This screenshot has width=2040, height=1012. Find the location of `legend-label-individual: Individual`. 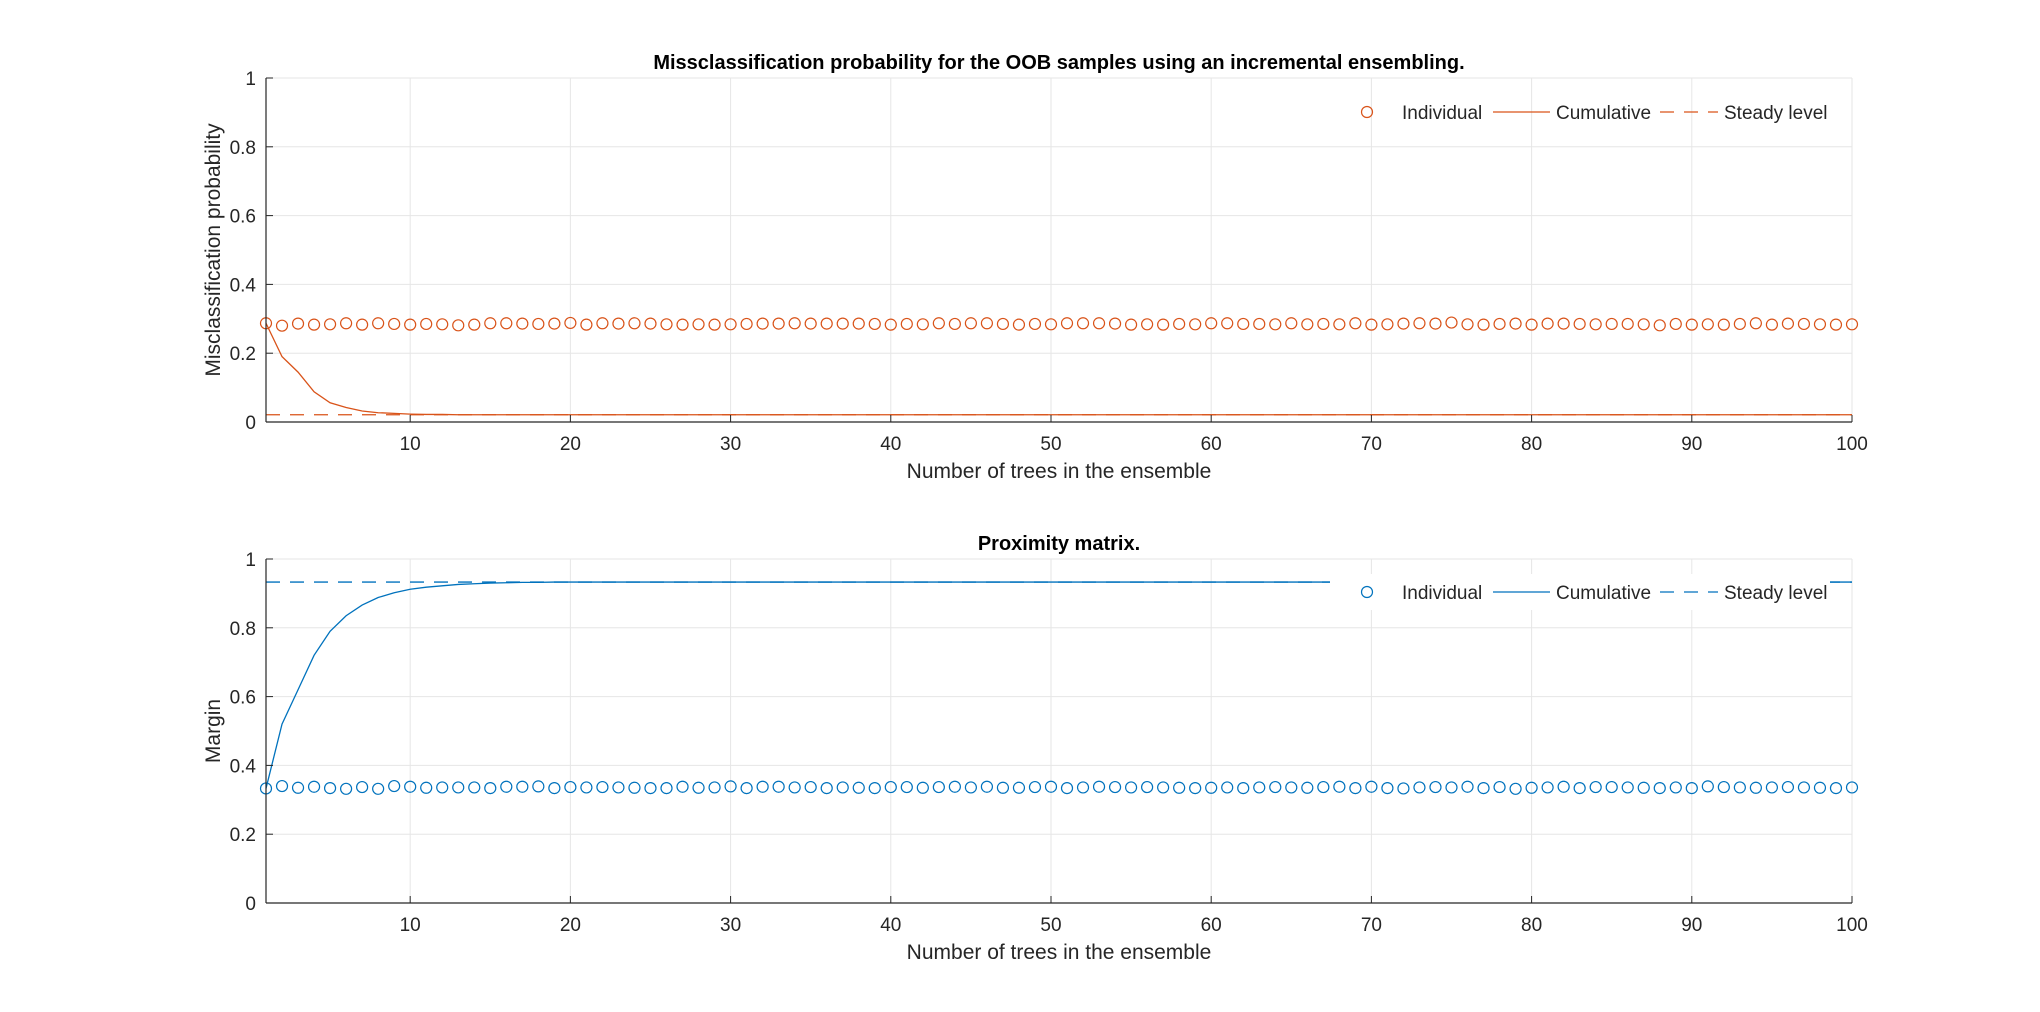

legend-label-individual: Individual is located at coordinates (1442, 593).